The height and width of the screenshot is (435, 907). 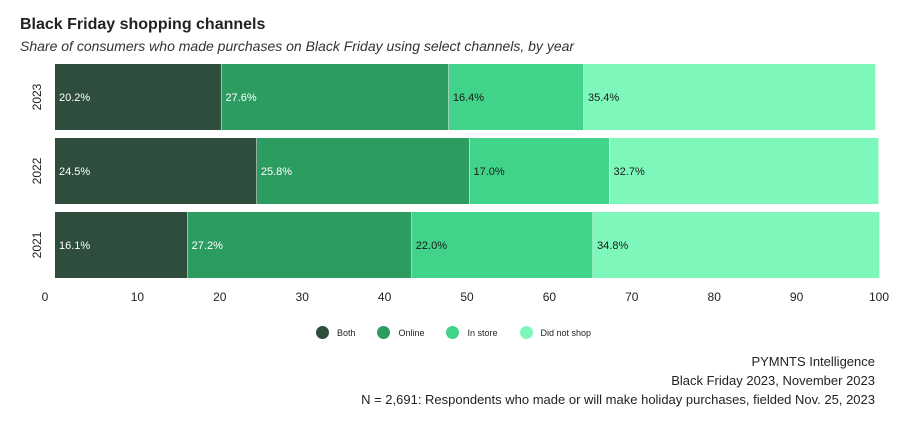 What do you see at coordinates (45, 297) in the screenshot?
I see `x-axis-tick-label: 0` at bounding box center [45, 297].